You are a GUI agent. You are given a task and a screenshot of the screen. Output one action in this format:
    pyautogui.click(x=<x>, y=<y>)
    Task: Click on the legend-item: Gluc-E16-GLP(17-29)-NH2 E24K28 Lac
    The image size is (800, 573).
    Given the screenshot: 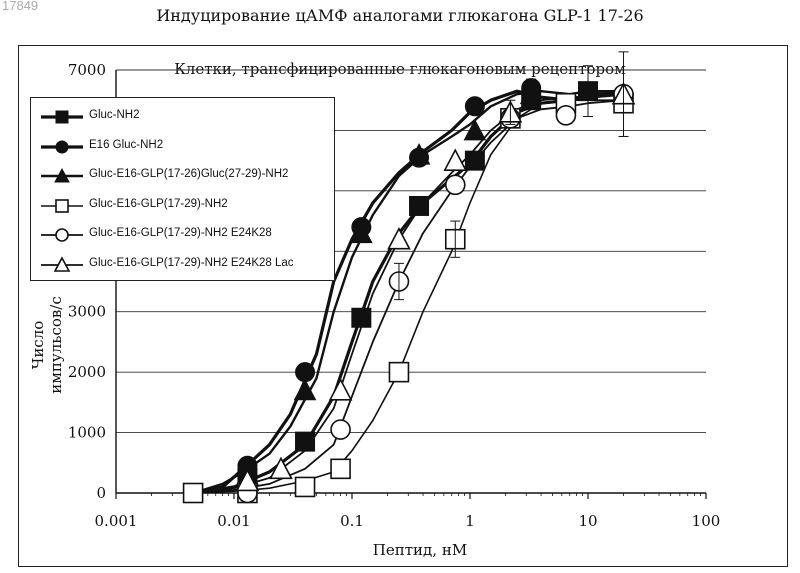 What is the action you would take?
    pyautogui.click(x=181, y=265)
    